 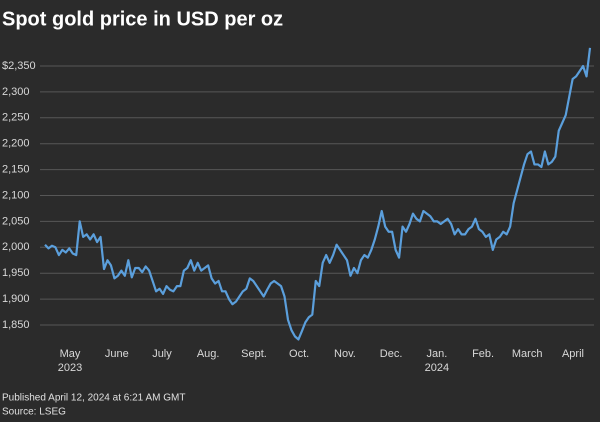 What do you see at coordinates (16, 195) in the screenshot?
I see `y-tick-label: 2,100` at bounding box center [16, 195].